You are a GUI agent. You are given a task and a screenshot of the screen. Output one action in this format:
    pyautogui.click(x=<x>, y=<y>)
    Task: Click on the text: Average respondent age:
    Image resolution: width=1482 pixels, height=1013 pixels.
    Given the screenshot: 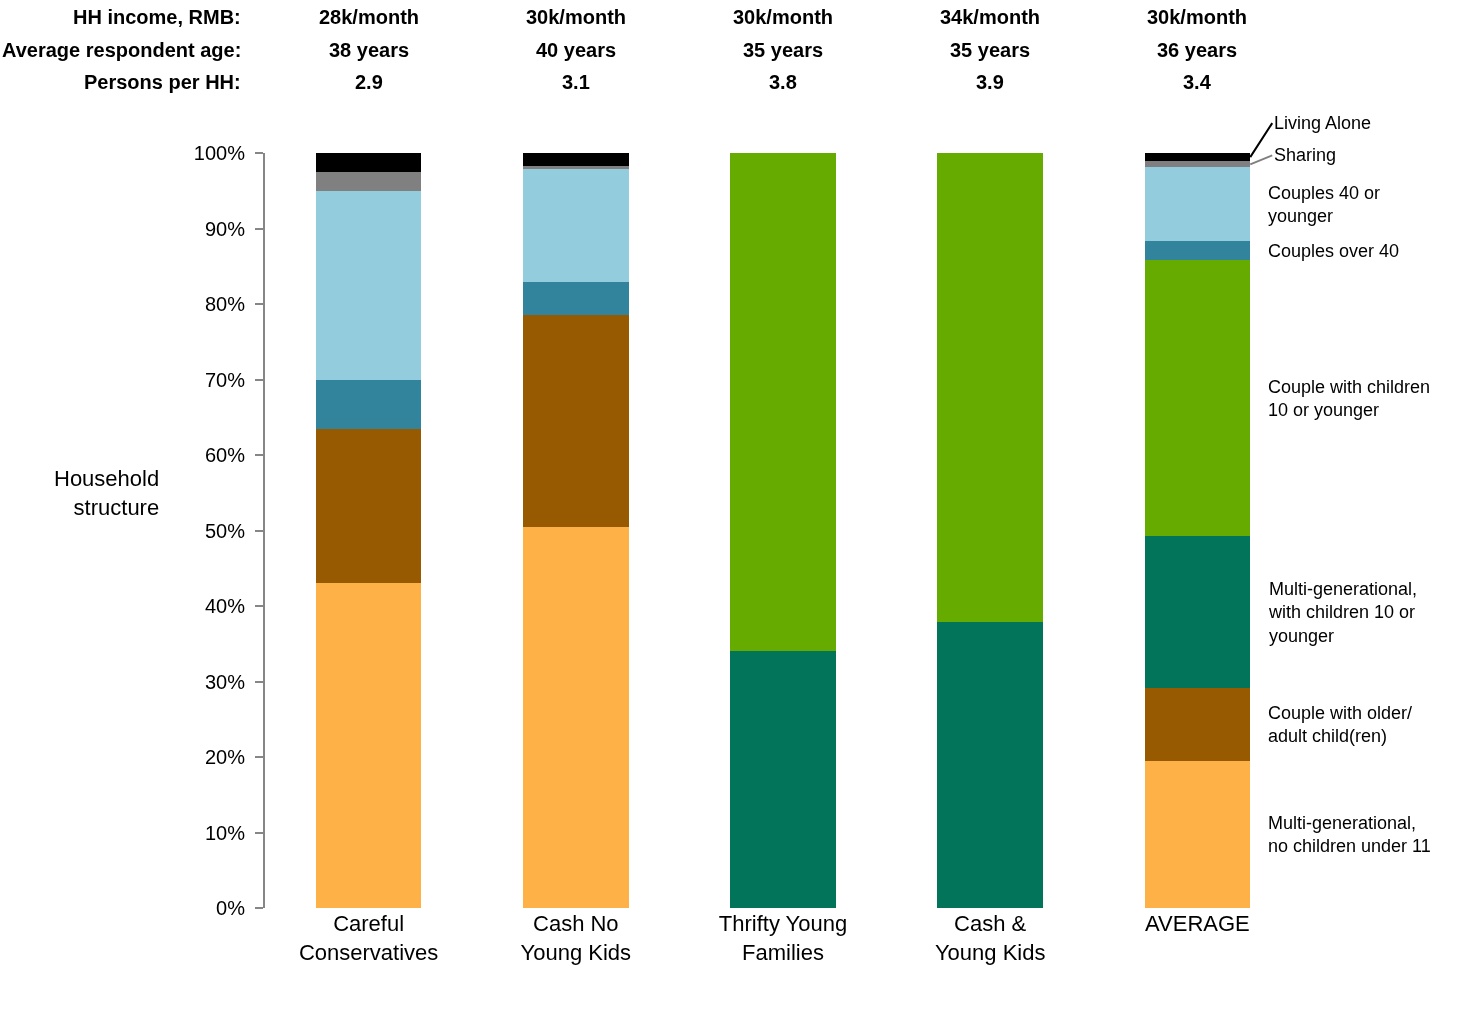 What is the action you would take?
    pyautogui.click(x=122, y=50)
    